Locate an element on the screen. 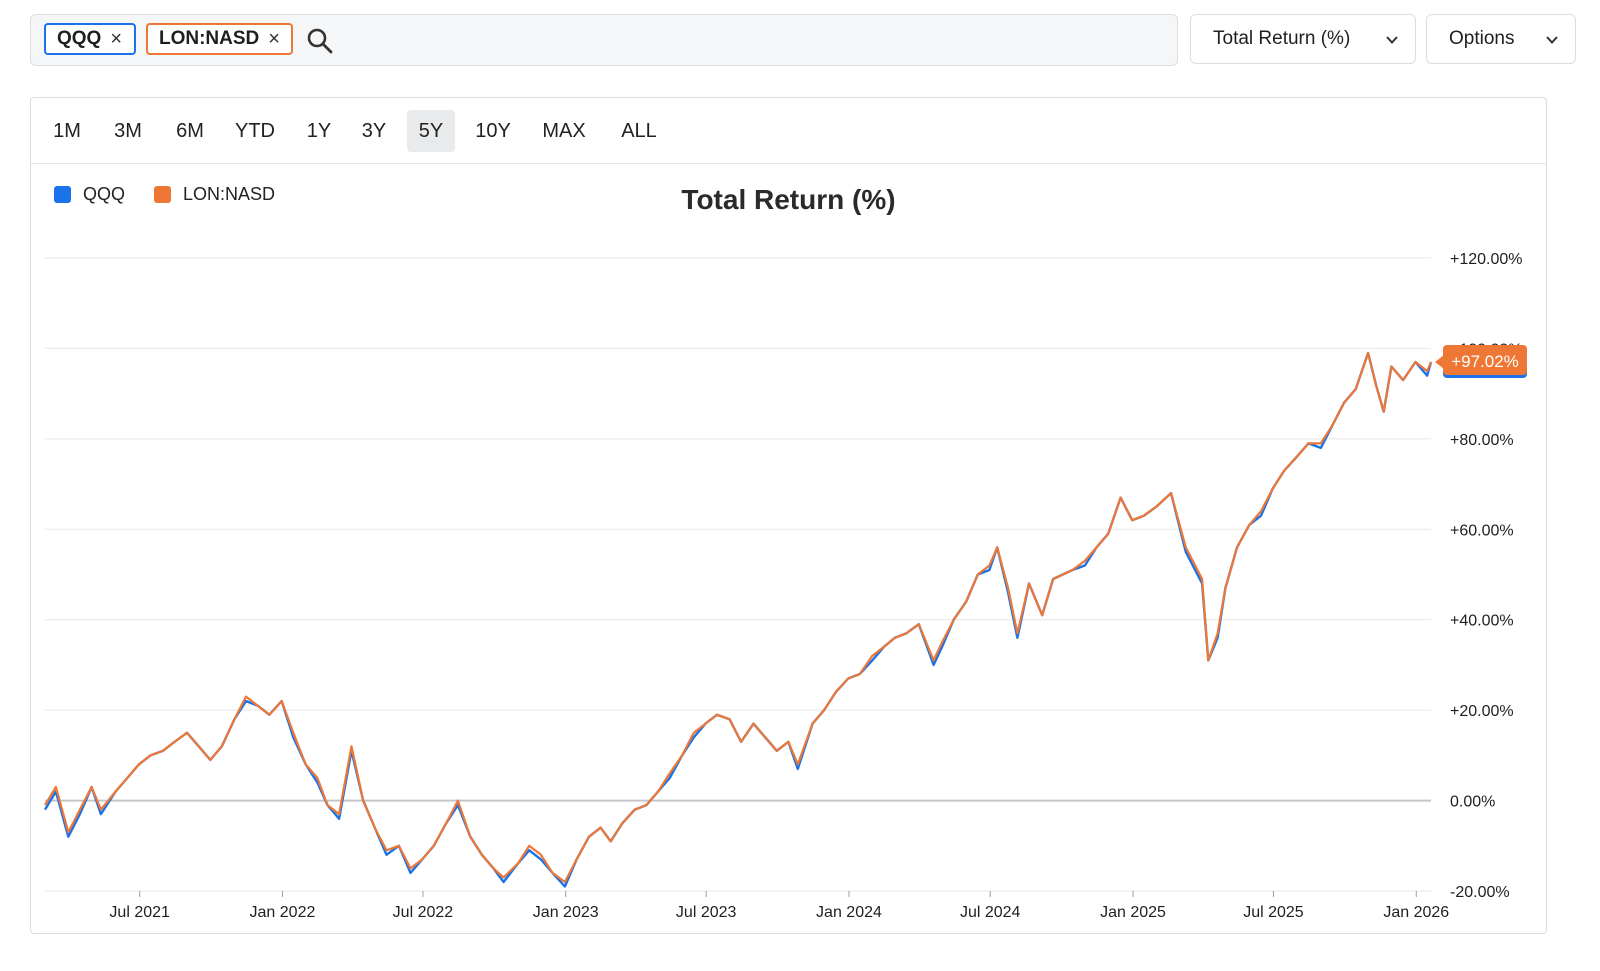 This screenshot has height=971, width=1600. legend-item-qqq: QQQ is located at coordinates (89, 194).